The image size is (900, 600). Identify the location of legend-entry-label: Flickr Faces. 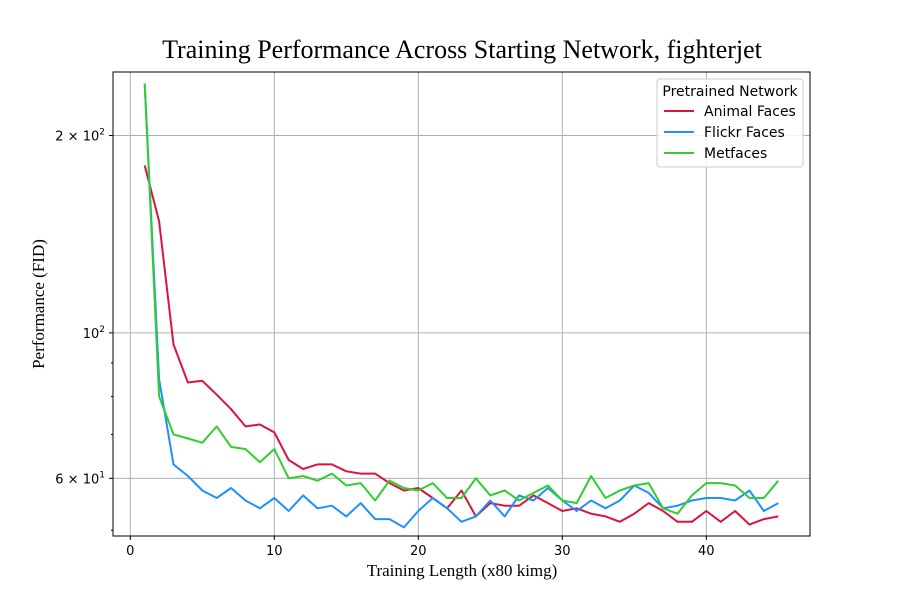
(744, 133).